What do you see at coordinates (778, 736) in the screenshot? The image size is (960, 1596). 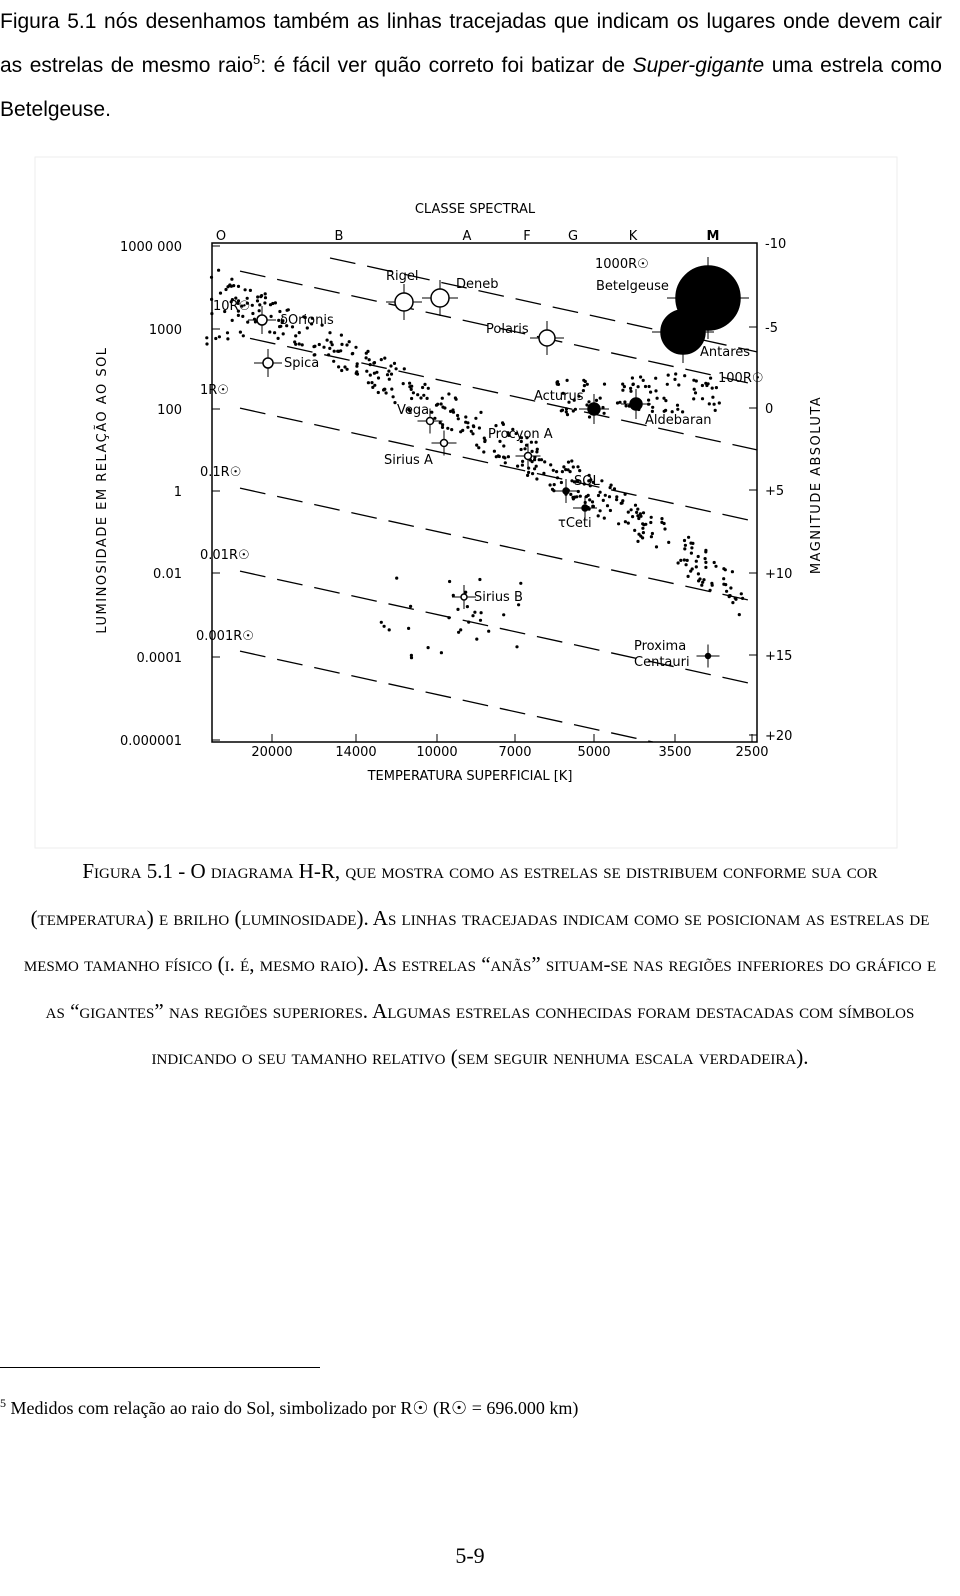 I see `y2-tick-label: +20` at bounding box center [778, 736].